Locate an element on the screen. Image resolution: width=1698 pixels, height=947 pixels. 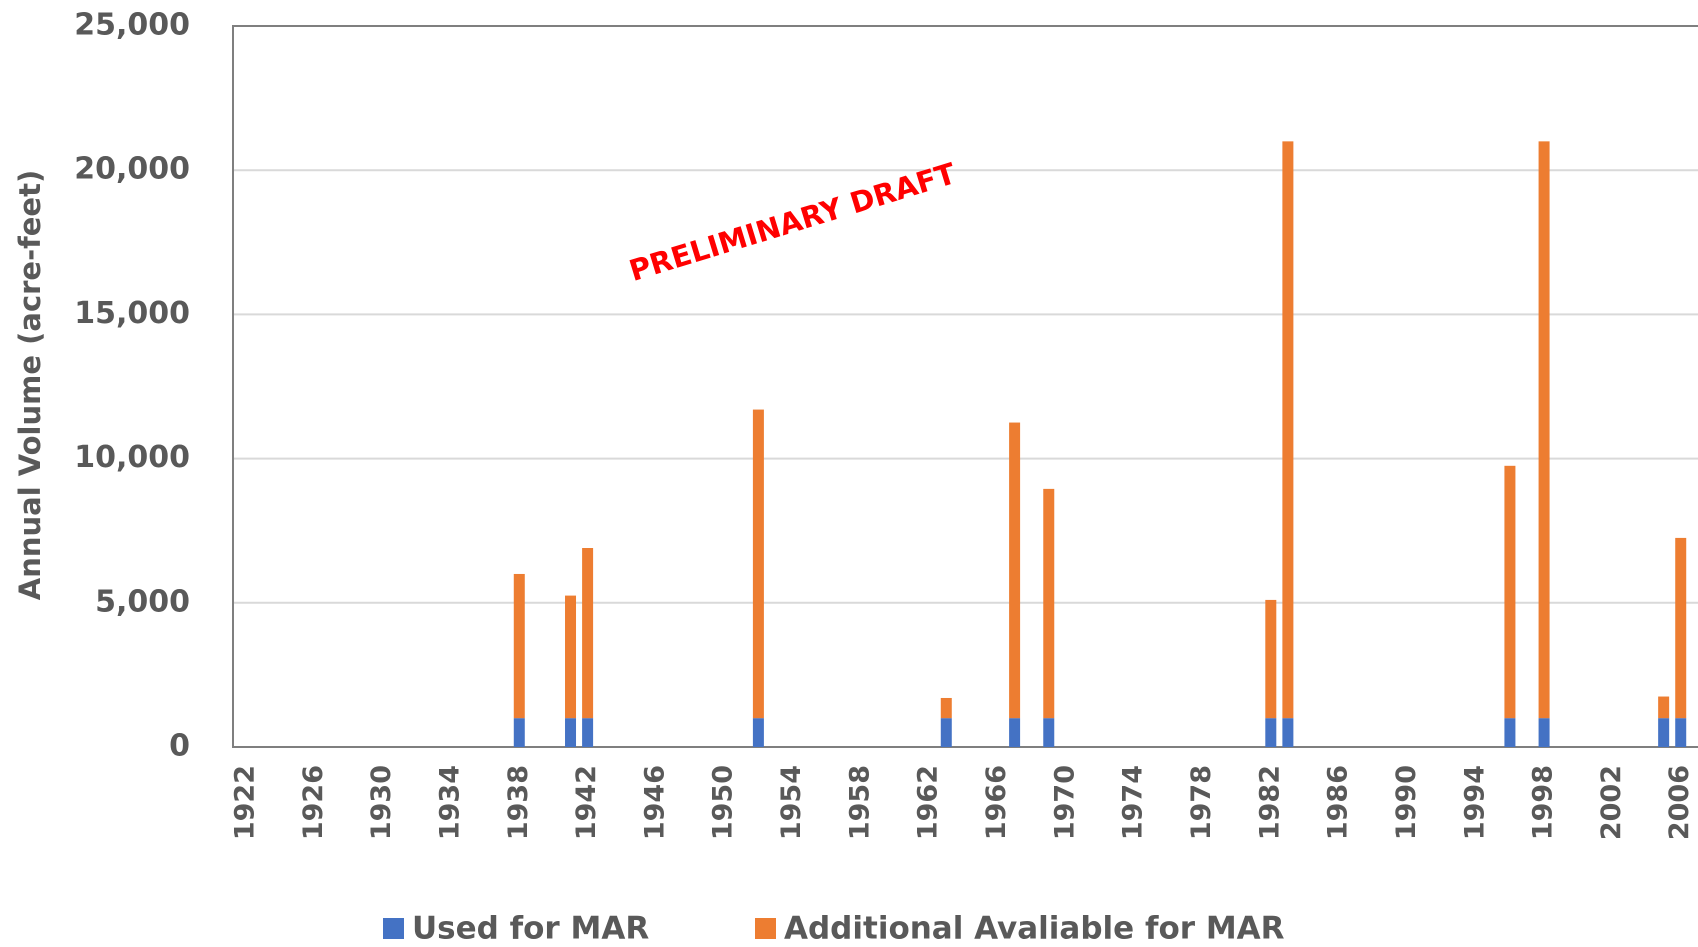
x-tick-label: 1998 is located at coordinates (1543, 802).